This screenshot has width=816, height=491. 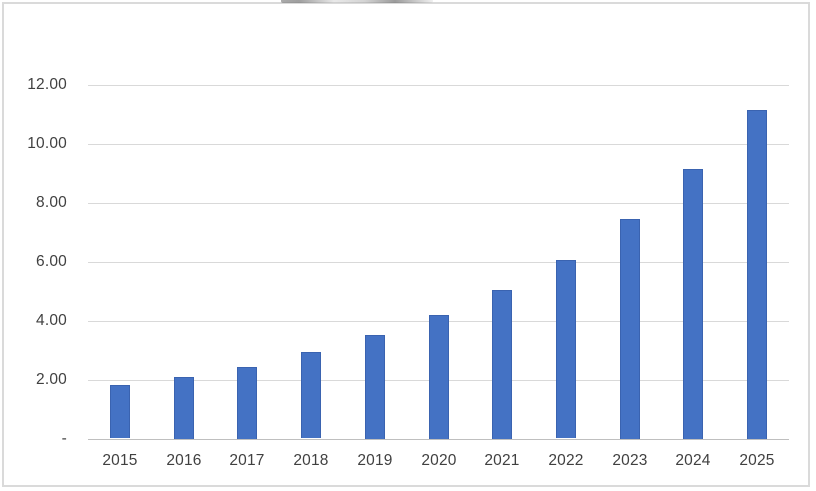 What do you see at coordinates (438, 439) in the screenshot?
I see `x-axis-line` at bounding box center [438, 439].